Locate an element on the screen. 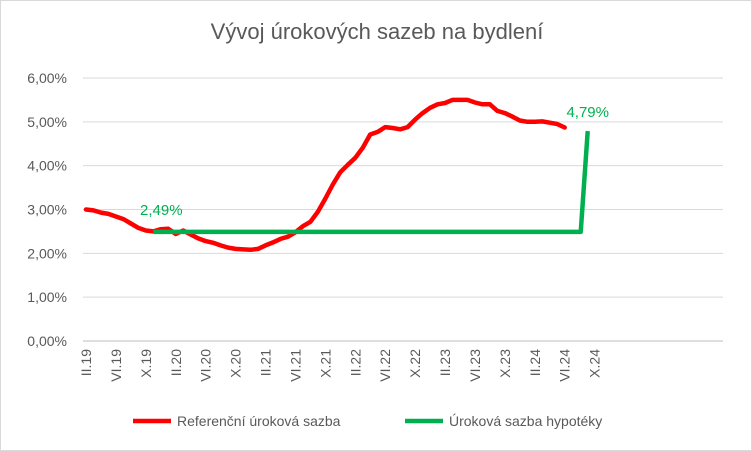 The width and height of the screenshot is (752, 451). legend-label-referencni: Referenční úroková sazba is located at coordinates (259, 421).